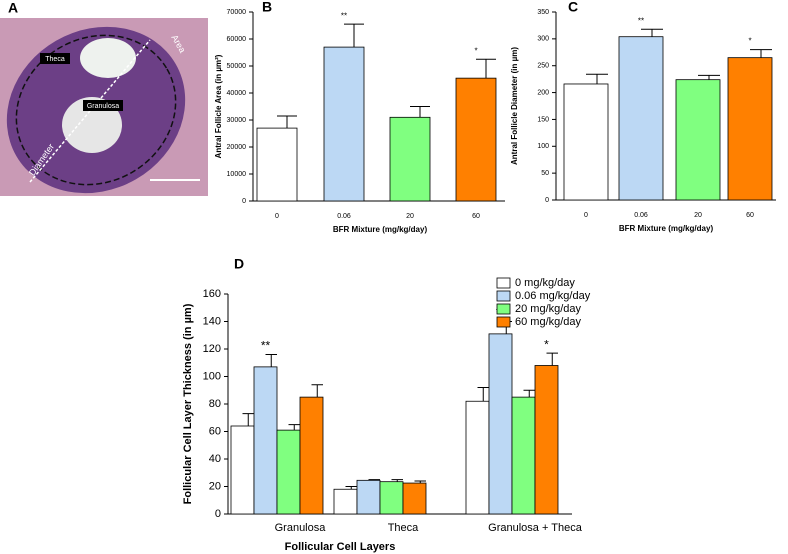  What do you see at coordinates (237, 174) in the screenshot?
I see `y-tick-label: 10000` at bounding box center [237, 174].